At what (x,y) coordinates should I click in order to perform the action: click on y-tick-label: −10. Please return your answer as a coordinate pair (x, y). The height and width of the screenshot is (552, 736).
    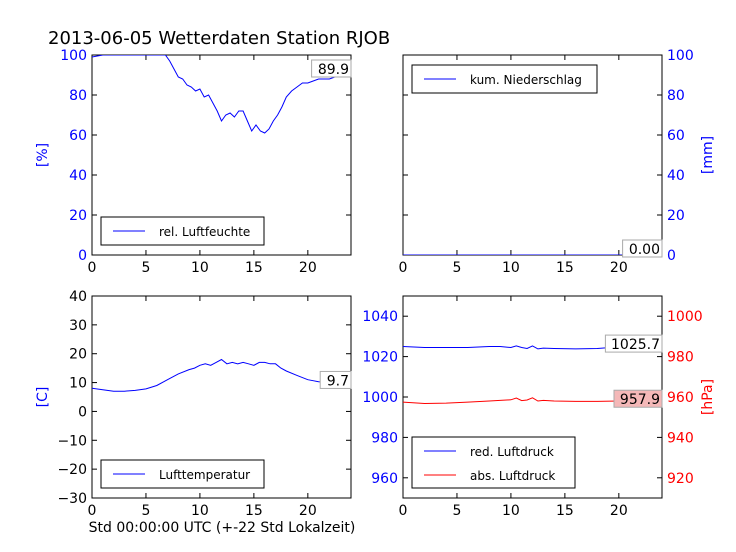
    Looking at the image, I should click on (72, 441).